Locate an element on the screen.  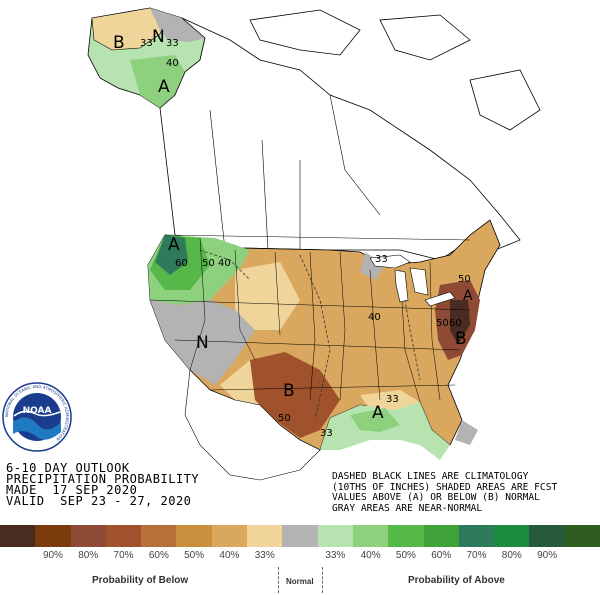
note-line-2: (10THS OF INCHES) SHADED AREAS ARE FCST is located at coordinates (445, 487).